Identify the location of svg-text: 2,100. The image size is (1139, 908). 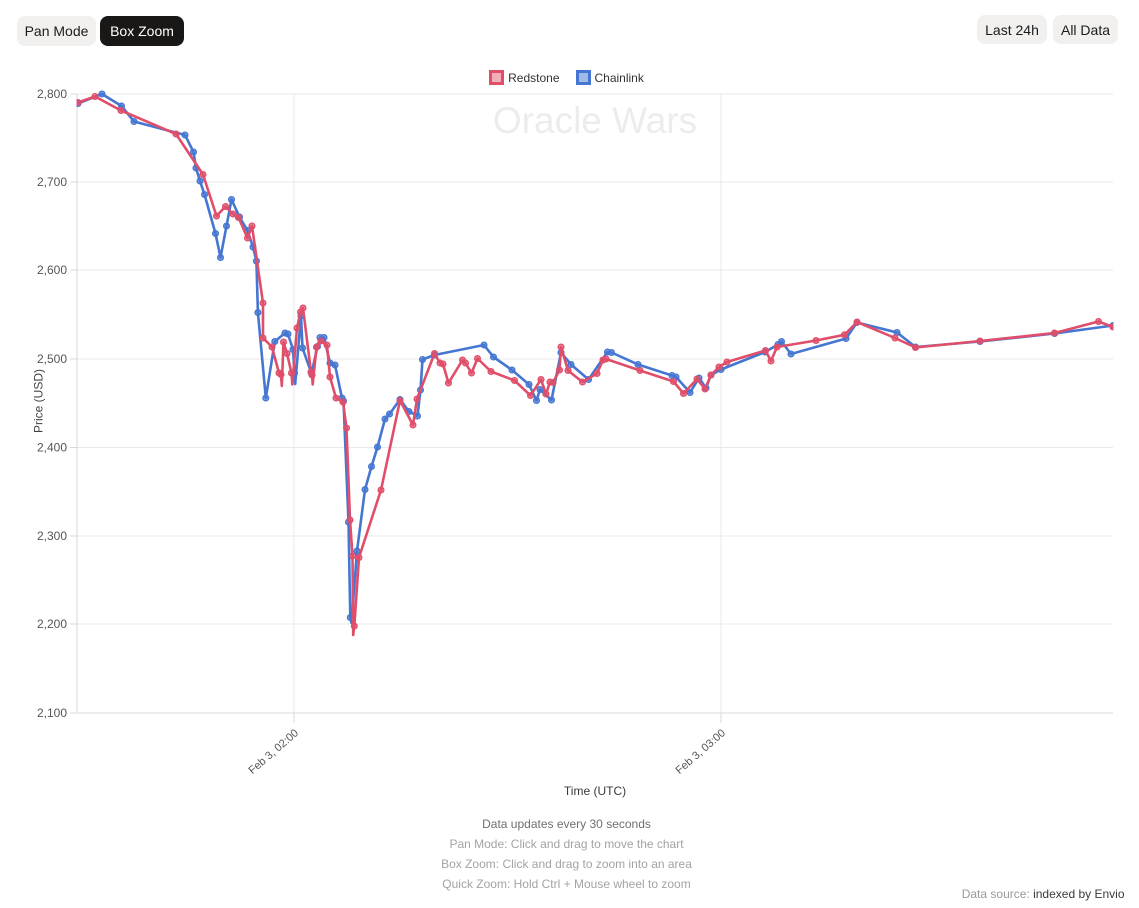
(52, 713).